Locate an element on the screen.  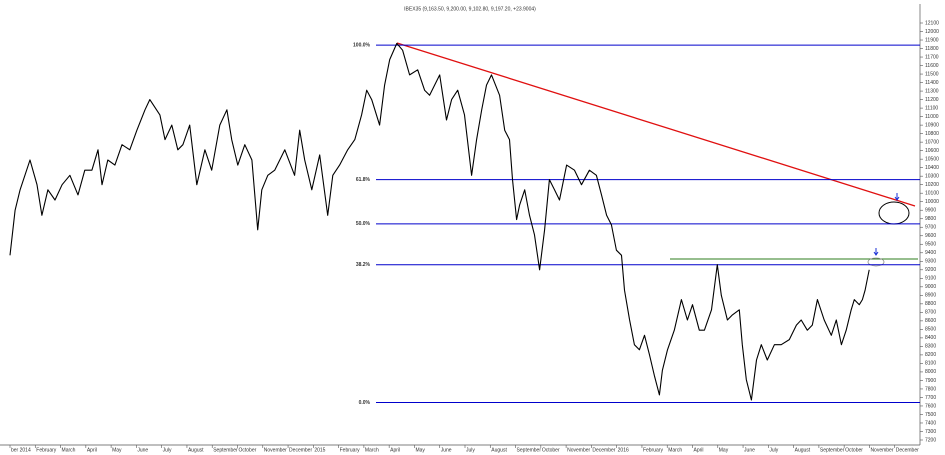
y-tick-label: 8300 is located at coordinates (930, 347).